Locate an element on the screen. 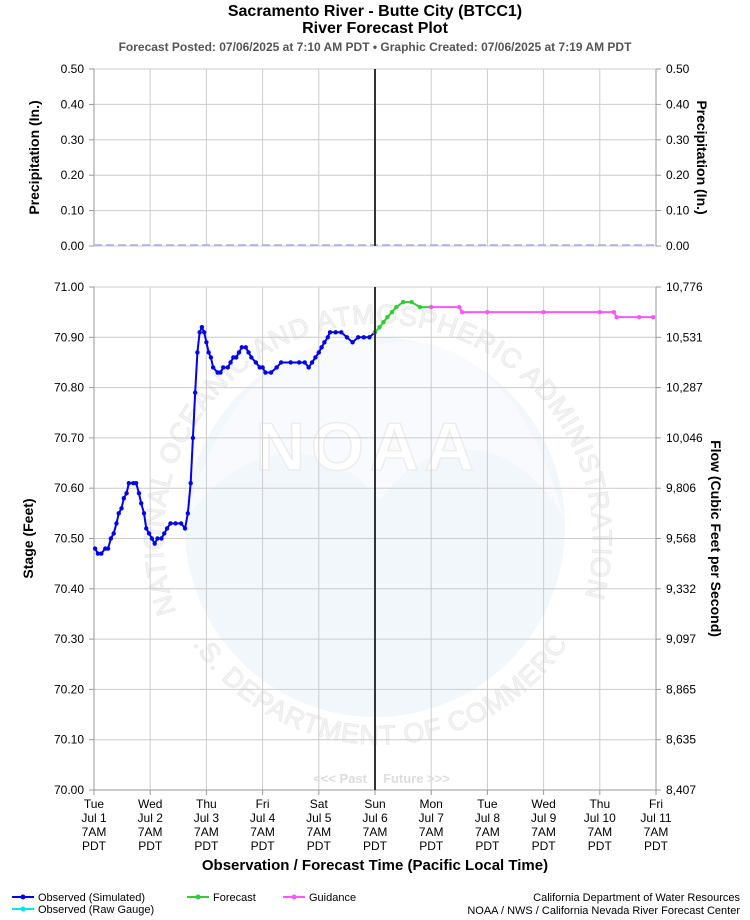 Image resolution: width=750 pixels, height=920 pixels. legend-observed-sim: Observed (Simulated) is located at coordinates (91, 898).